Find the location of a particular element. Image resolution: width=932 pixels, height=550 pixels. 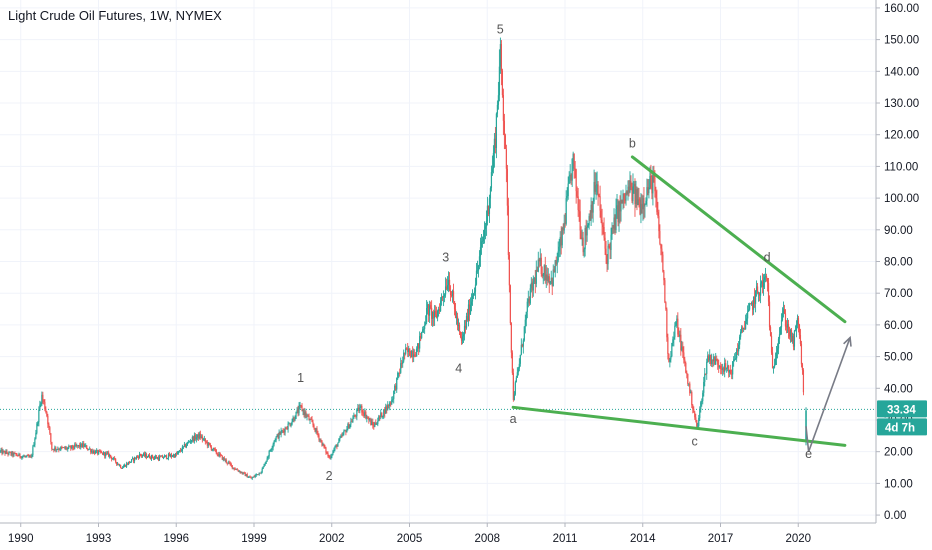

y-tick-label: 20.00 is located at coordinates (898, 453).